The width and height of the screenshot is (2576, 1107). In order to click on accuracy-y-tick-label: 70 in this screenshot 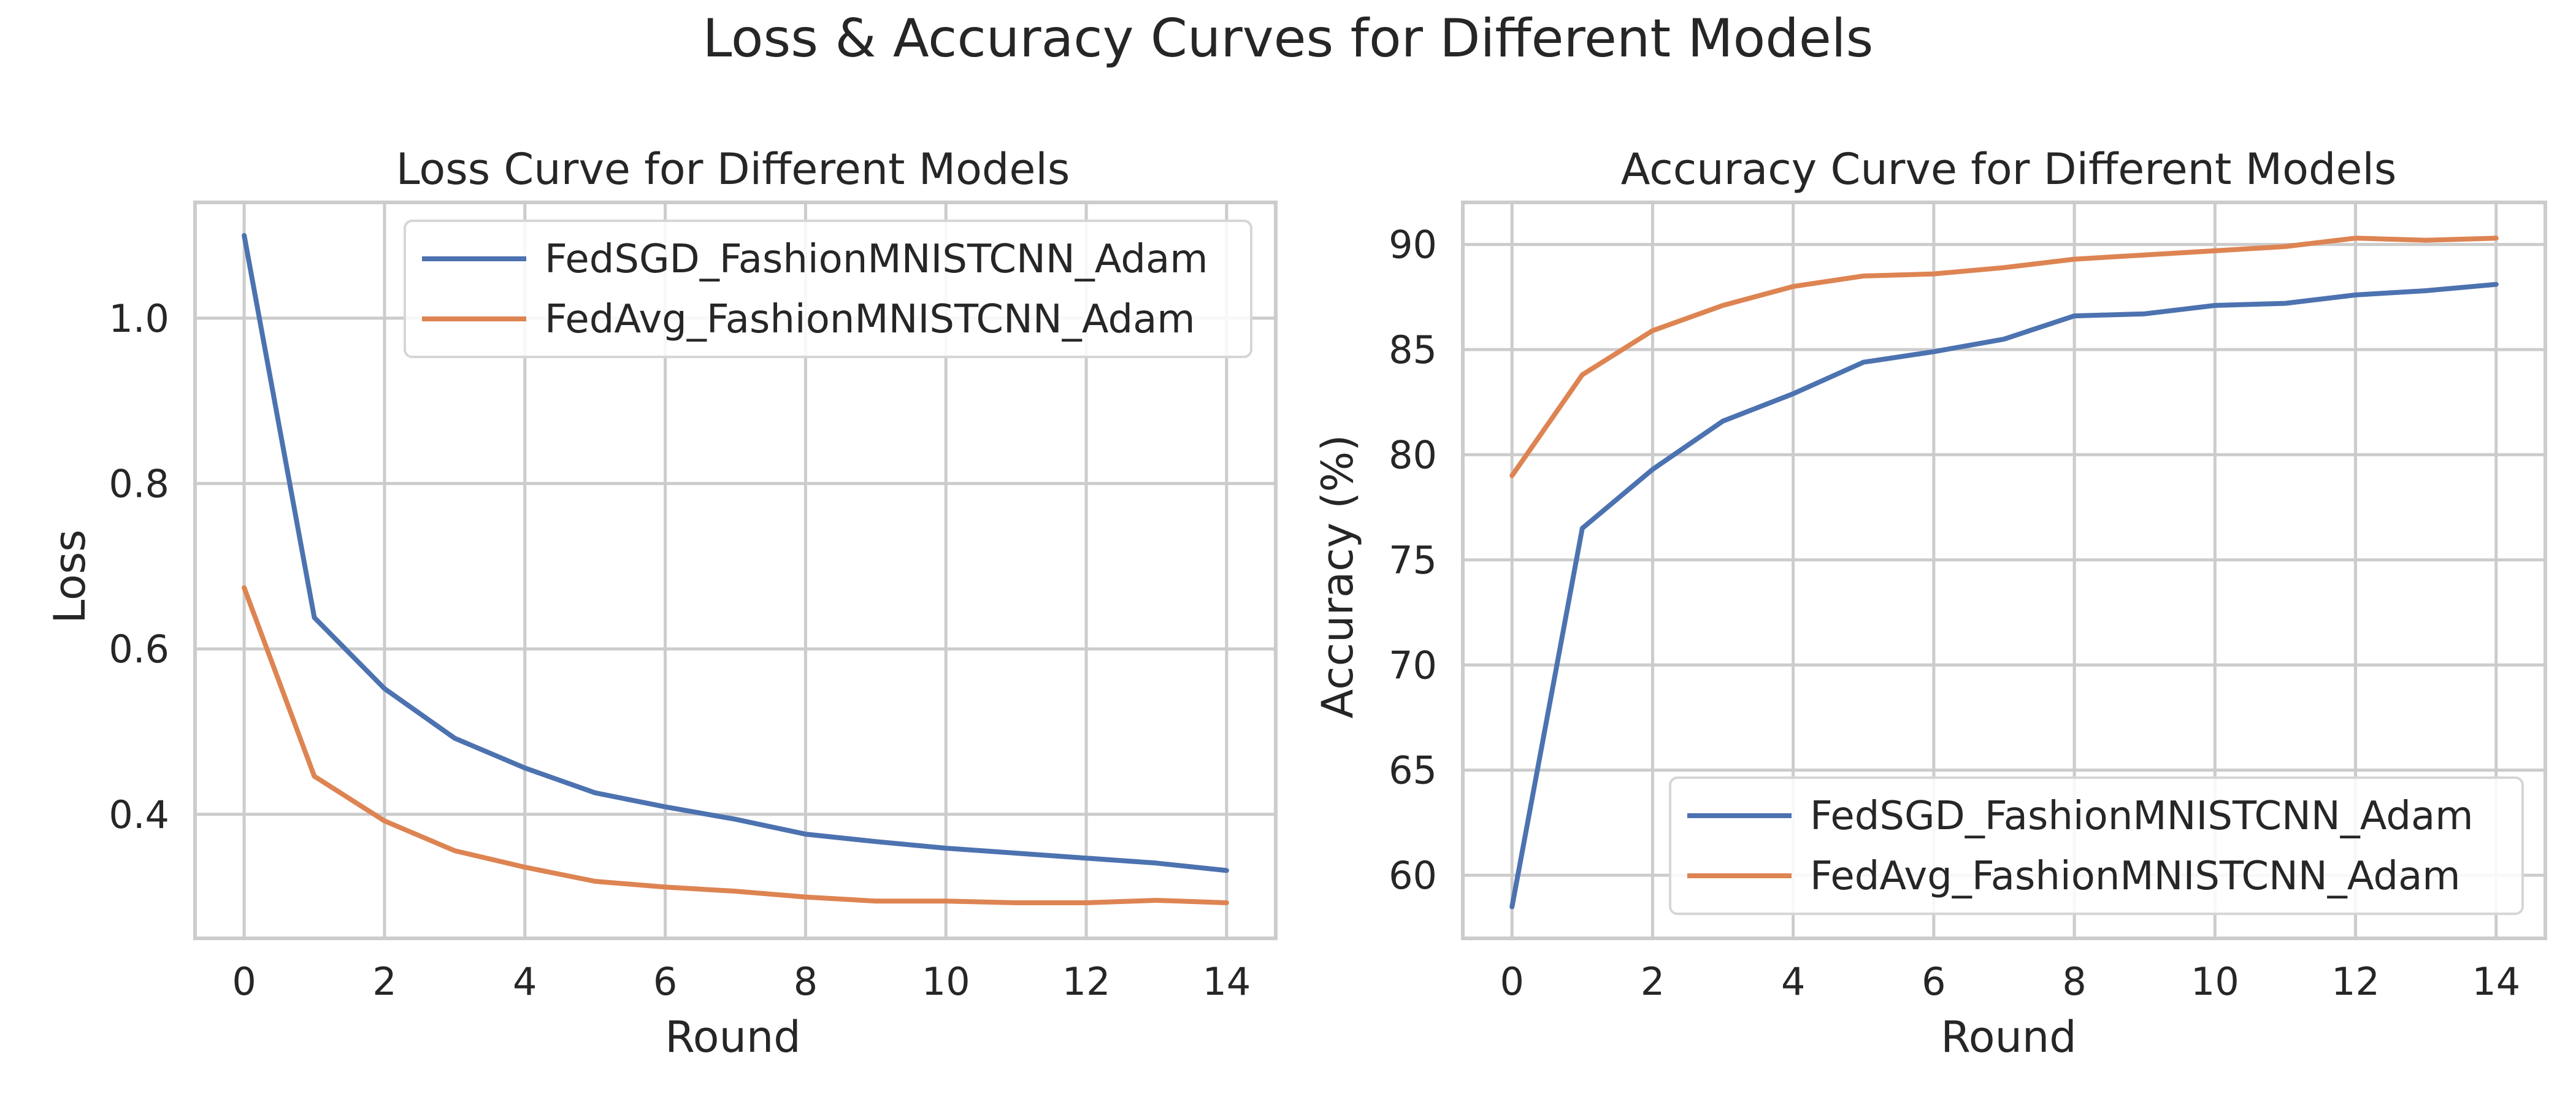, I will do `click(1413, 665)`.